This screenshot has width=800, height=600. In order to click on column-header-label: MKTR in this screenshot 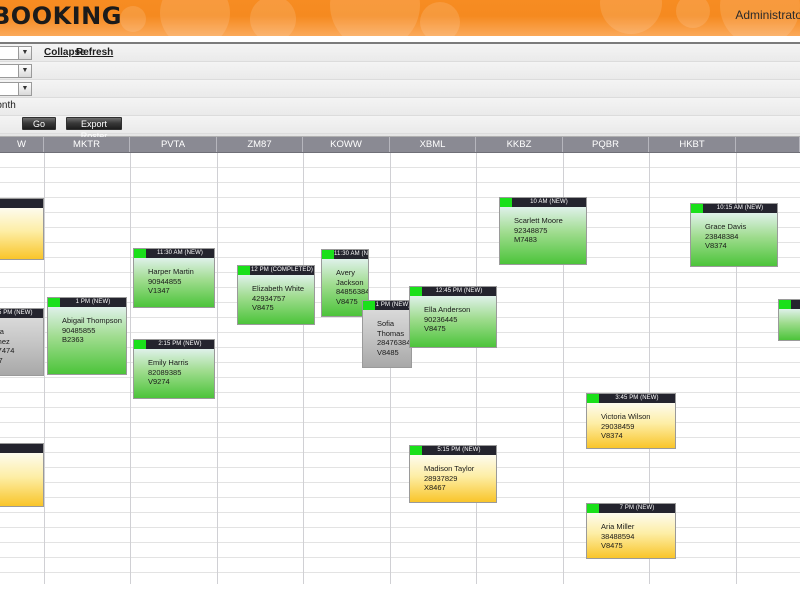, I will do `click(86, 144)`.